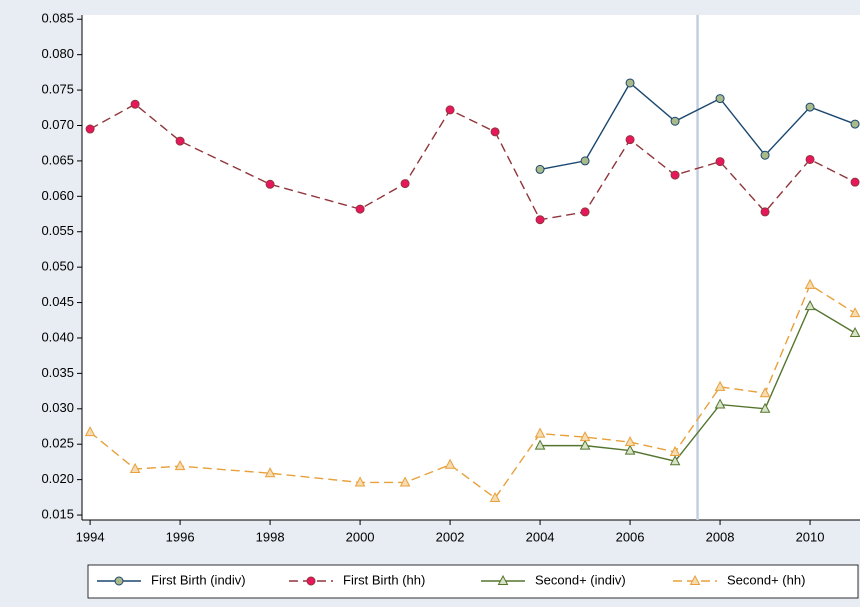 This screenshot has width=860, height=612. Describe the element at coordinates (57, 89) in the screenshot. I see `y-tick-label: 0.075` at that location.